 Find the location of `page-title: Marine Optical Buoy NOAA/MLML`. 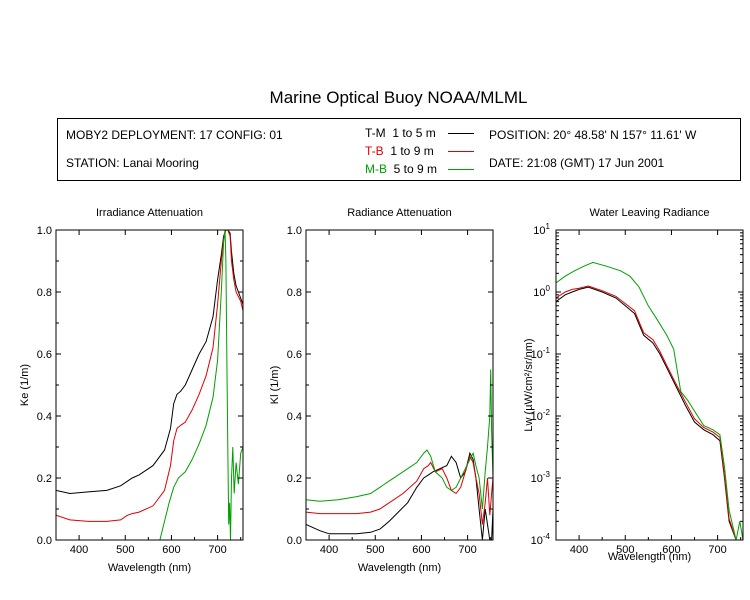

page-title: Marine Optical Buoy NOAA/MLML is located at coordinates (398, 97).